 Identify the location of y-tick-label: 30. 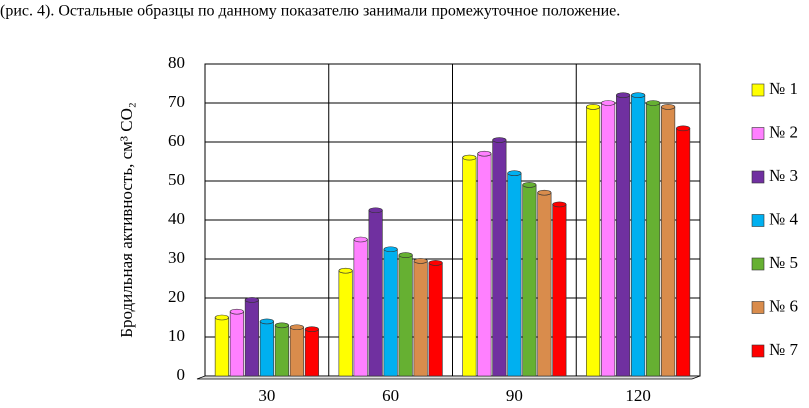
(176, 257).